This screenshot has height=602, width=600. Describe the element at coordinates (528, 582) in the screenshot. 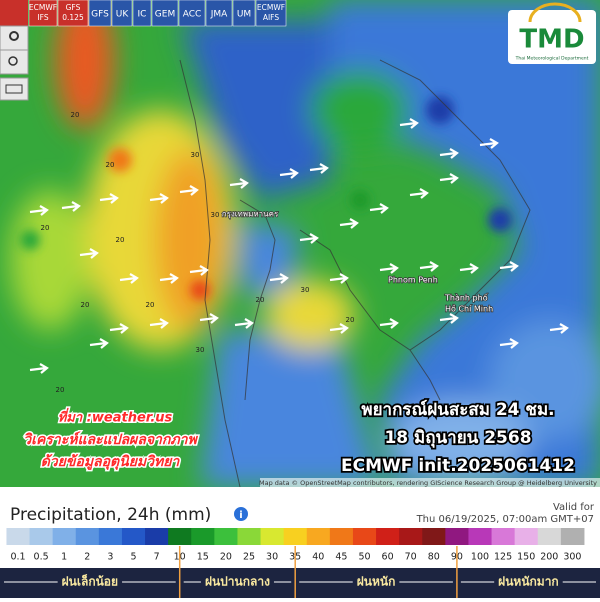

I see `category-label: ฝนหนักมาก` at that location.